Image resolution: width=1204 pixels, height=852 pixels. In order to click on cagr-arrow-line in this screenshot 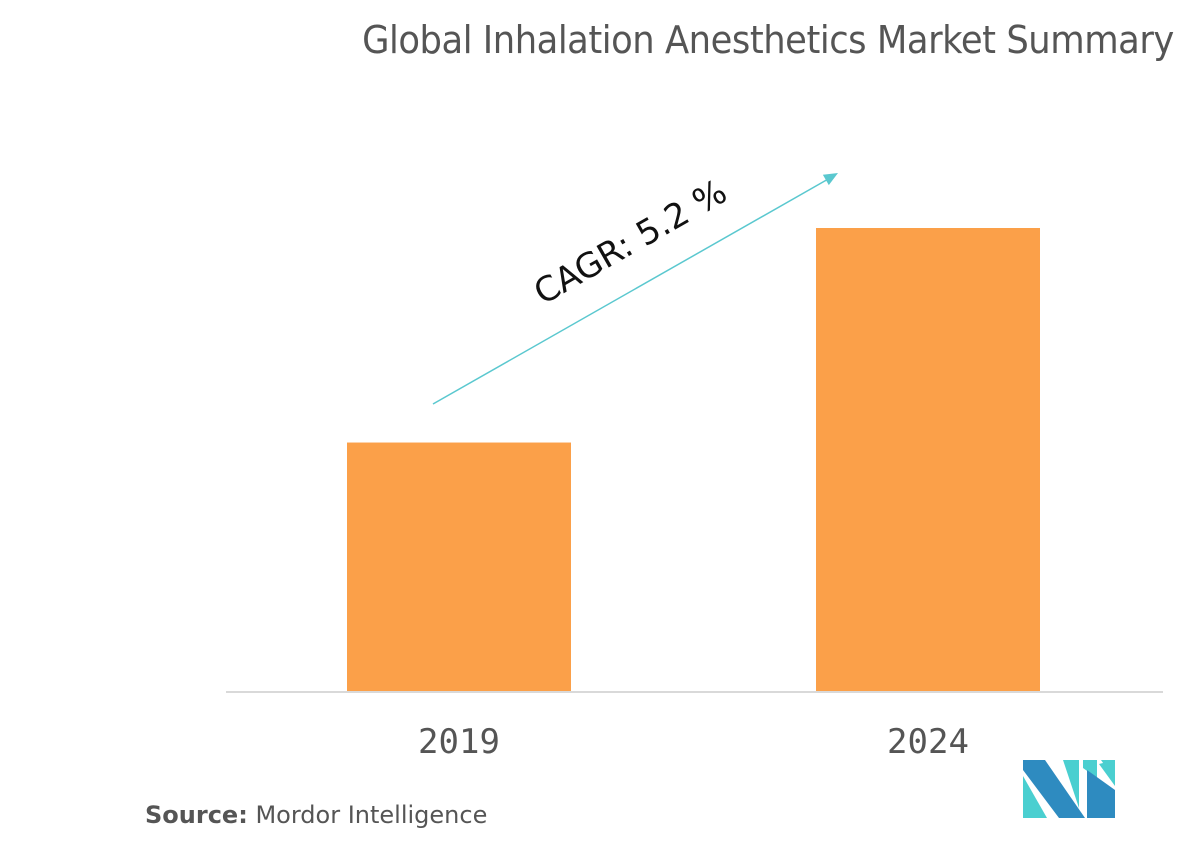, I will do `click(631, 291)`.